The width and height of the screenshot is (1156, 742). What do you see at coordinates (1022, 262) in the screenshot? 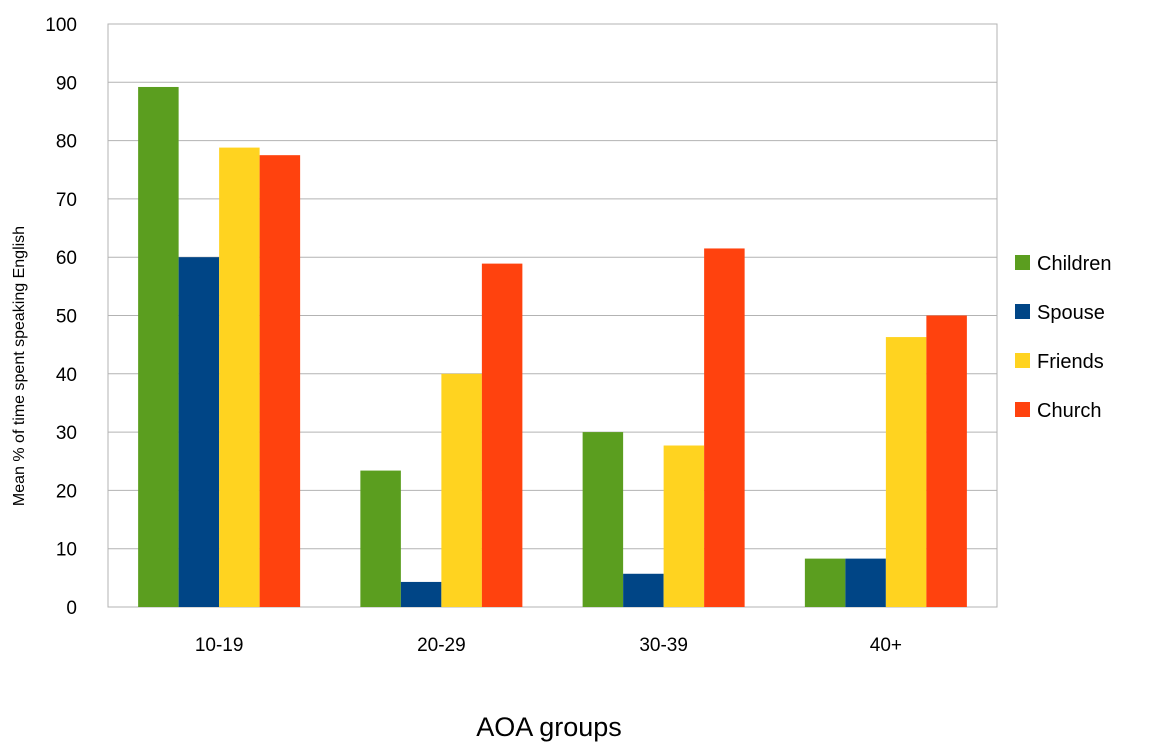
I see `legend-swatch-children` at bounding box center [1022, 262].